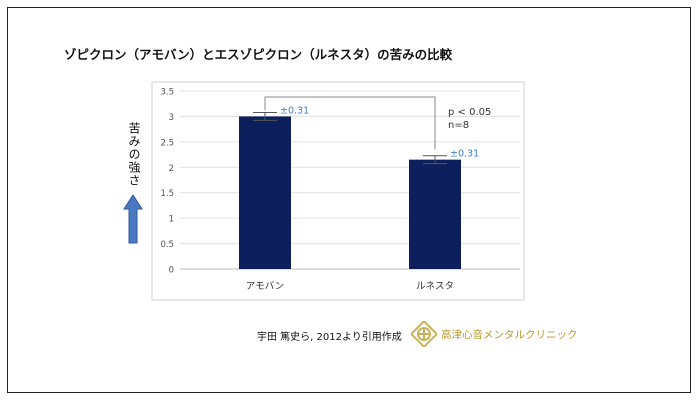  Describe the element at coordinates (329, 337) in the screenshot. I see `citation: 宇田 篤史ら, 2012より引用作成` at that location.